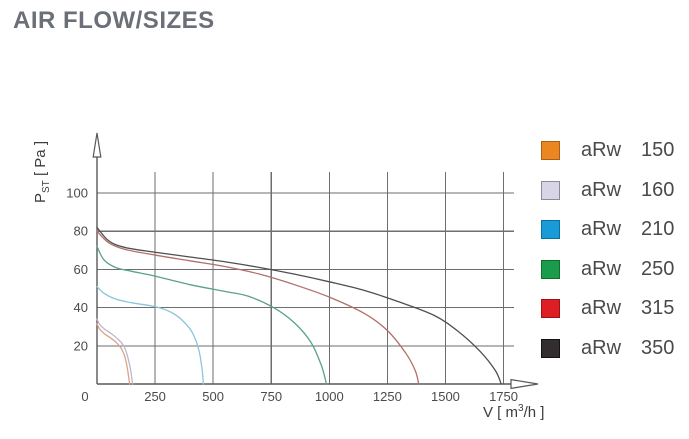  I want to click on y-tick-80: 80, so click(81, 231).